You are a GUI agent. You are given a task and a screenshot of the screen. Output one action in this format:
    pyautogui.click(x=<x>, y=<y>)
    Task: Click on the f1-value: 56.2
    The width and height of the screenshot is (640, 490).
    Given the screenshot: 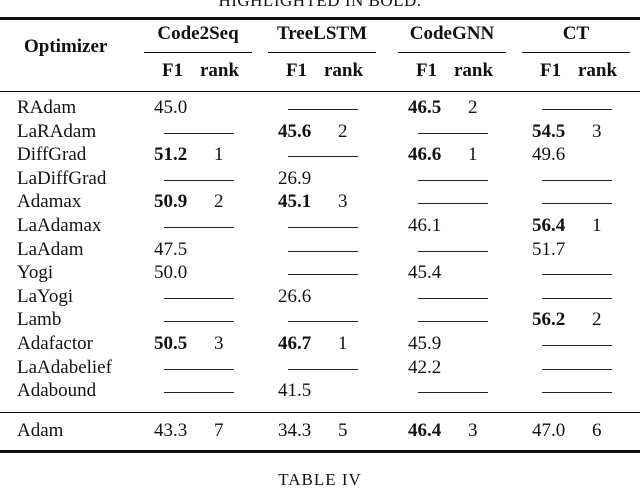 What is the action you would take?
    pyautogui.click(x=549, y=319)
    